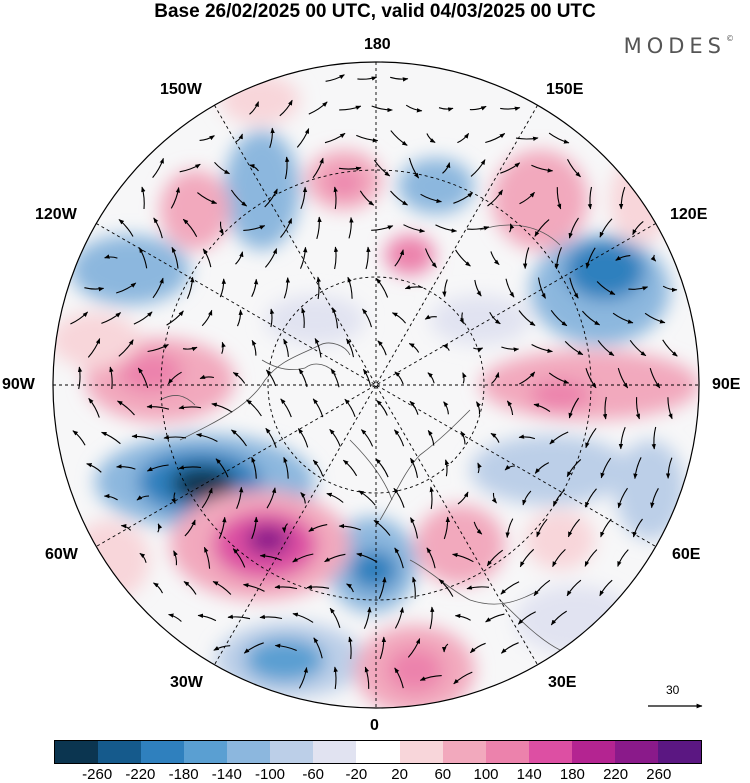 This screenshot has height=783, width=750. Describe the element at coordinates (689, 214) in the screenshot. I see `lon-label-120e: 120E` at that location.